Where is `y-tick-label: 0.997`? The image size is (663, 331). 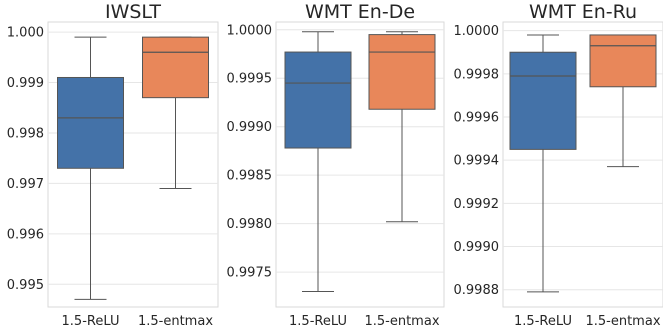
y-tick-label: 0.997 is located at coordinates (25, 184).